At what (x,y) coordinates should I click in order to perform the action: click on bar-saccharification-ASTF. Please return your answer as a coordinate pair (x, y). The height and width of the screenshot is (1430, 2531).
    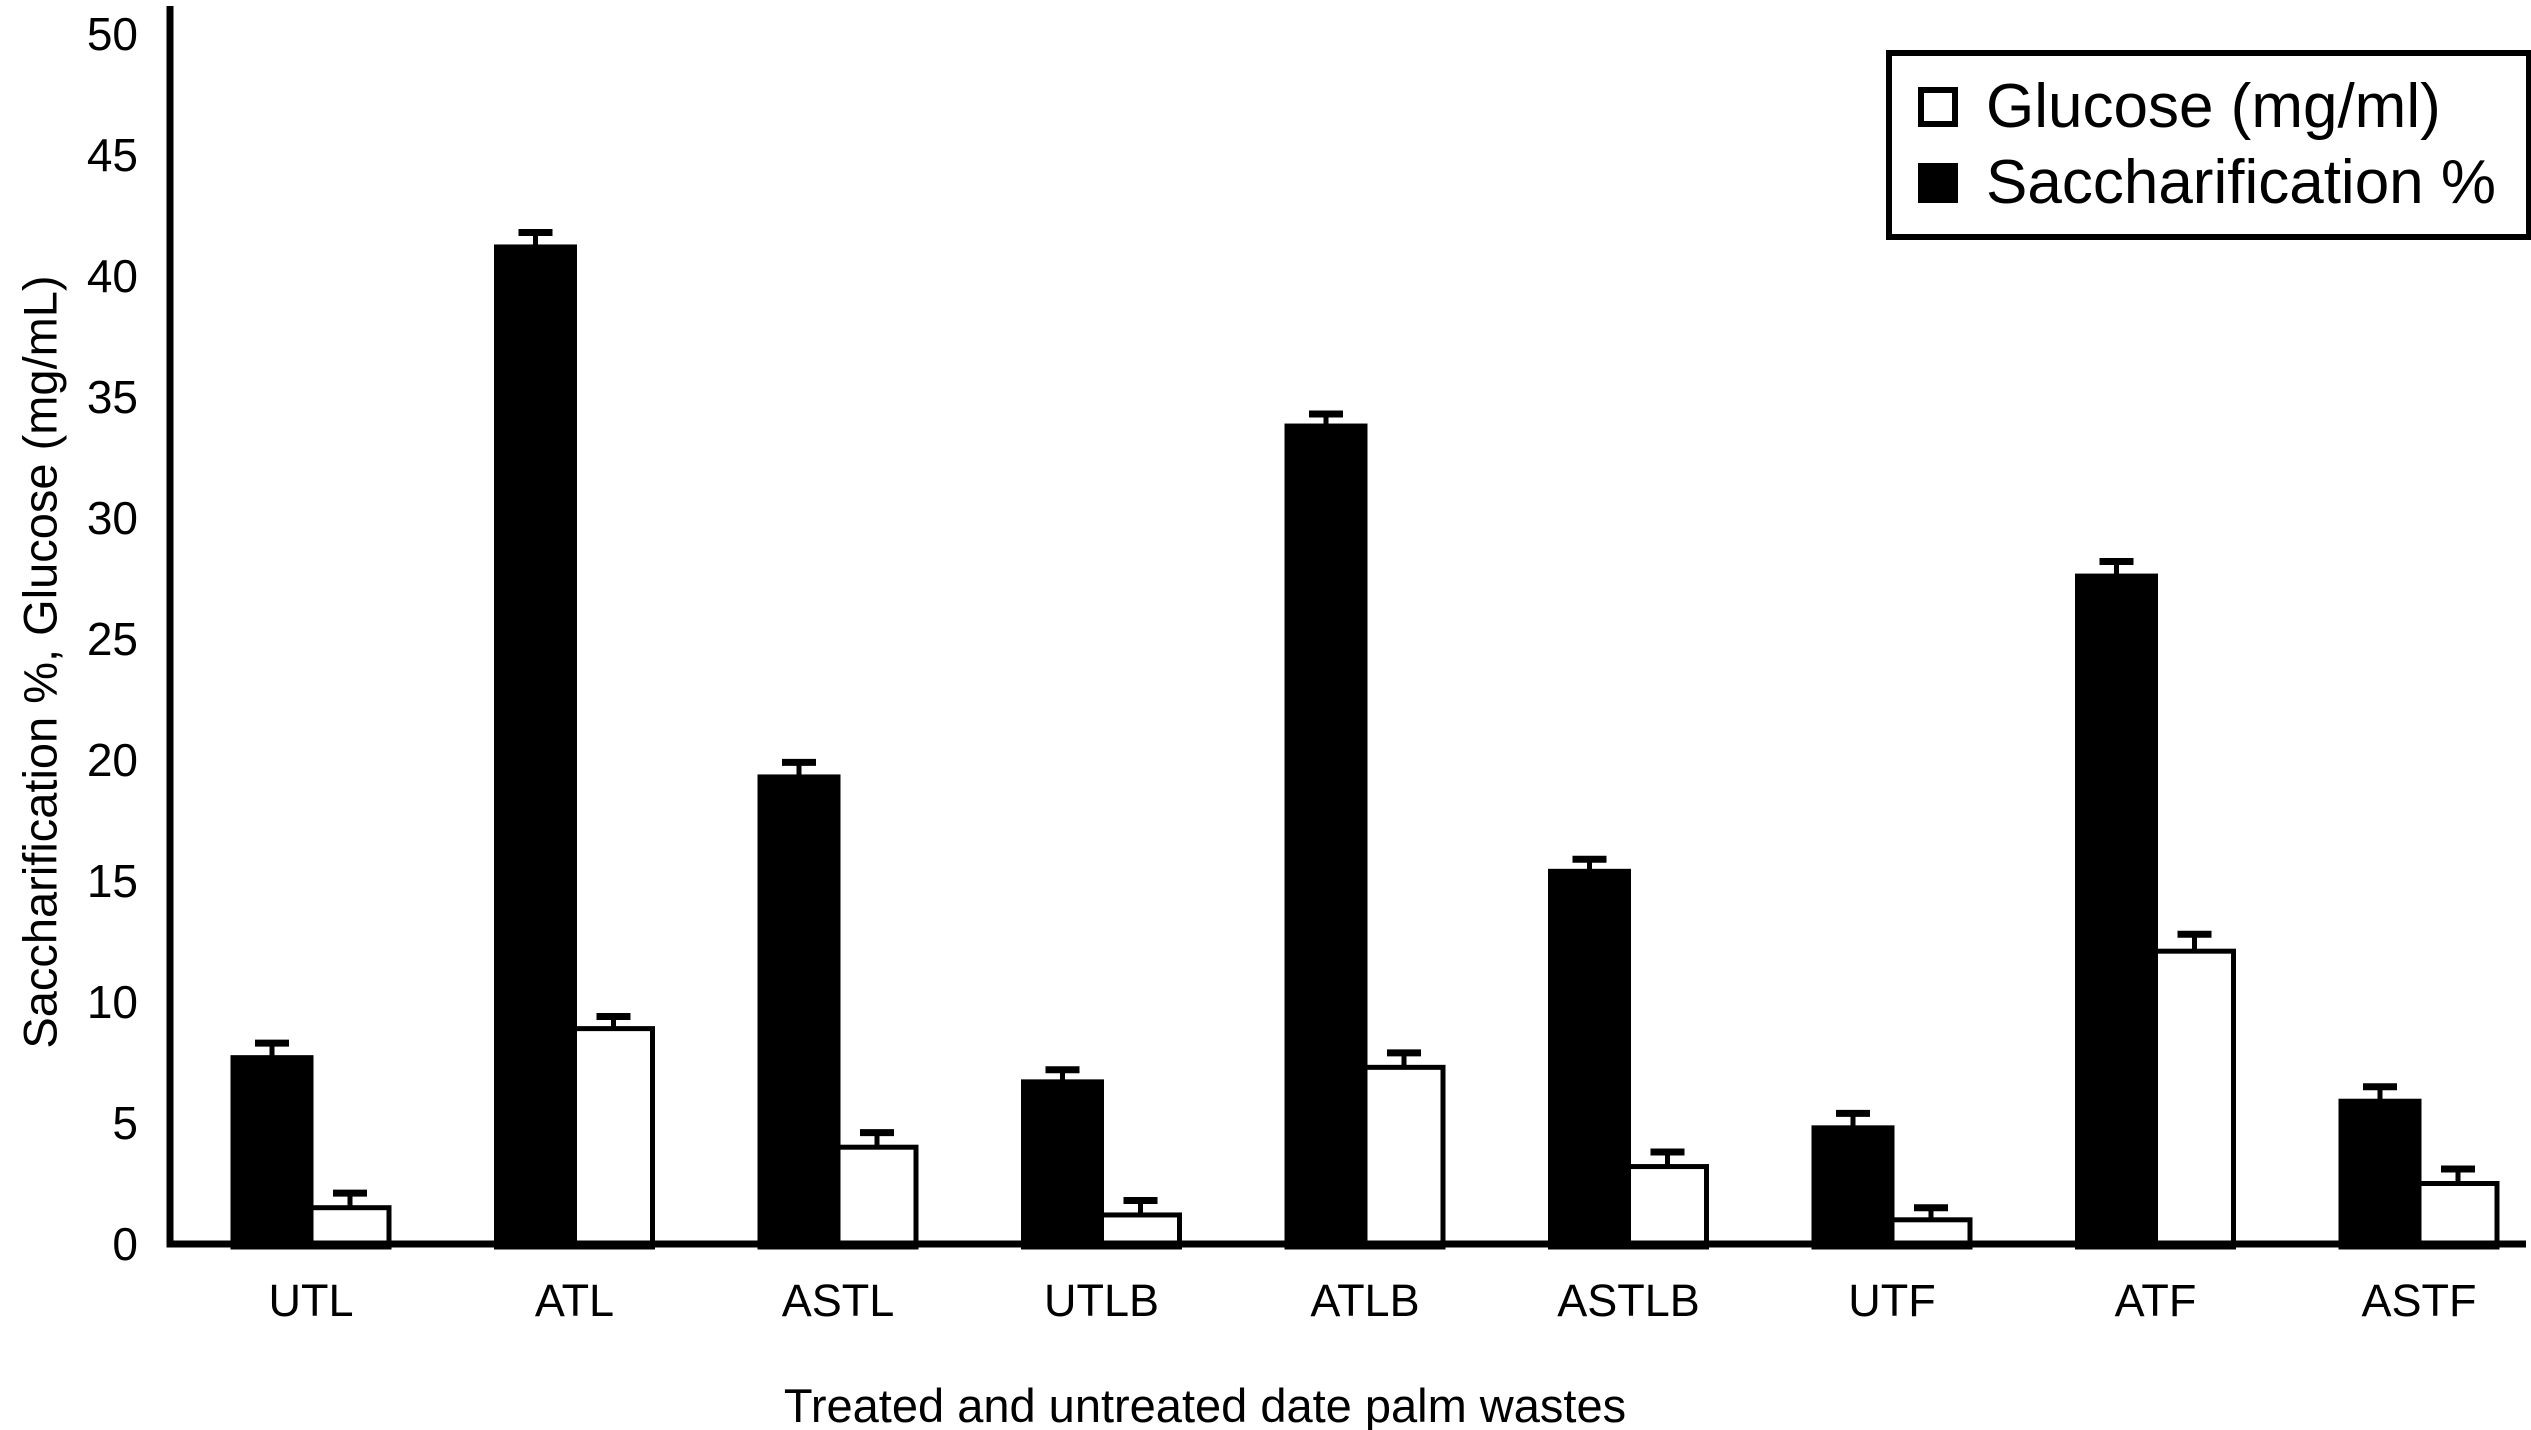
    Looking at the image, I should click on (2380, 1174).